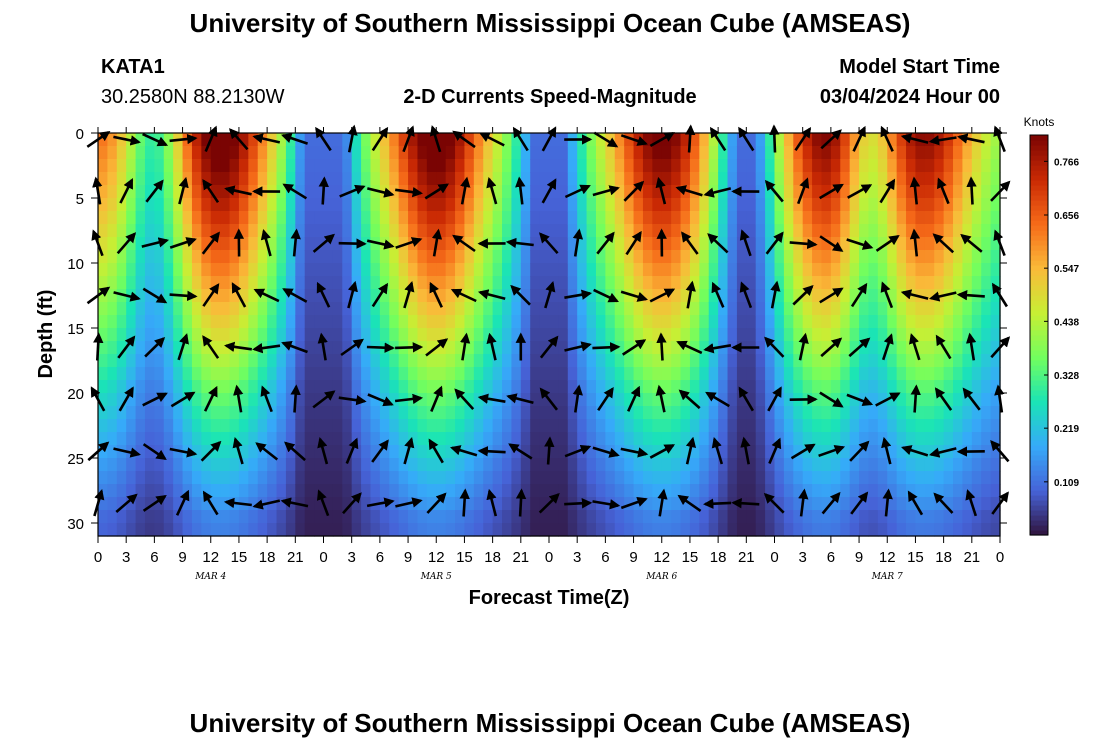 Image resolution: width=1100 pixels, height=750 pixels. Describe the element at coordinates (75, 394) in the screenshot. I see `y-tick-label: 20` at that location.